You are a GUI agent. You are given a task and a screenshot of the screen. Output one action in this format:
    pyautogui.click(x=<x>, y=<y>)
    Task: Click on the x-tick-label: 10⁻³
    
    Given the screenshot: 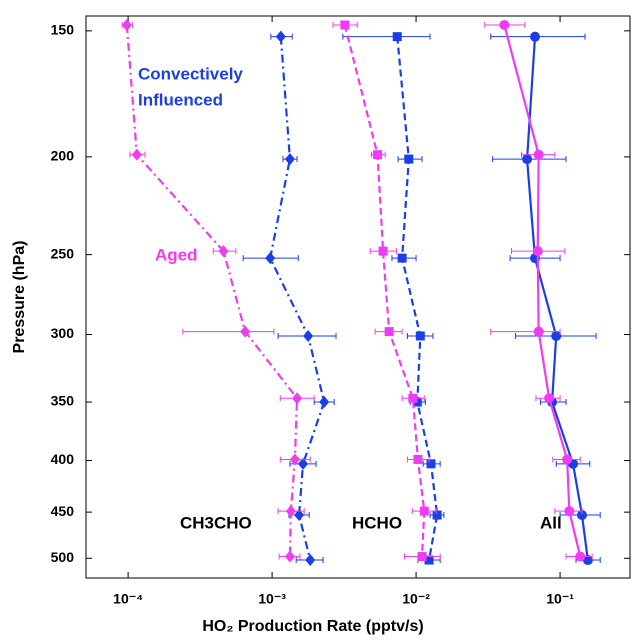 What is the action you would take?
    pyautogui.click(x=272, y=599)
    